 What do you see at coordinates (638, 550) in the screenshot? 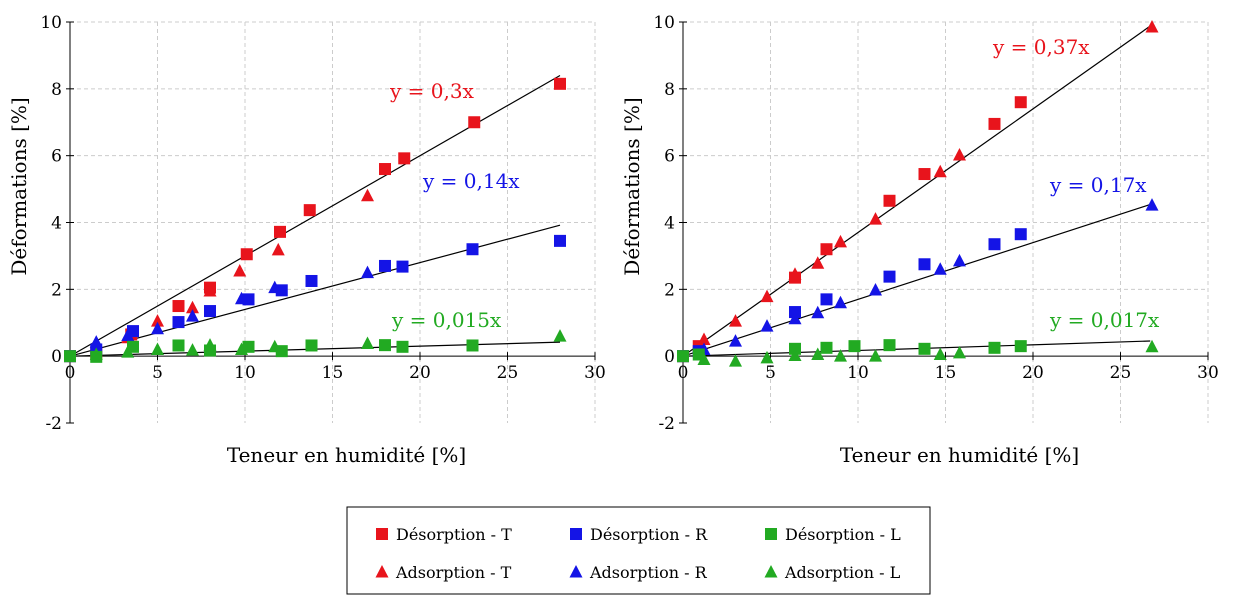
I see `legend-box` at bounding box center [638, 550].